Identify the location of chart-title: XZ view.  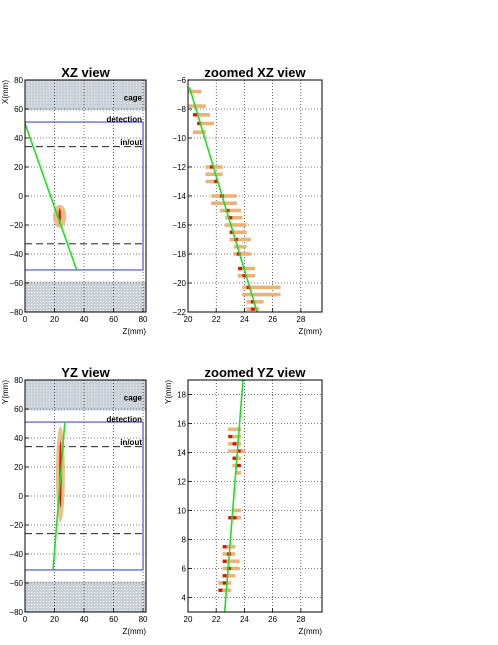
(85, 72).